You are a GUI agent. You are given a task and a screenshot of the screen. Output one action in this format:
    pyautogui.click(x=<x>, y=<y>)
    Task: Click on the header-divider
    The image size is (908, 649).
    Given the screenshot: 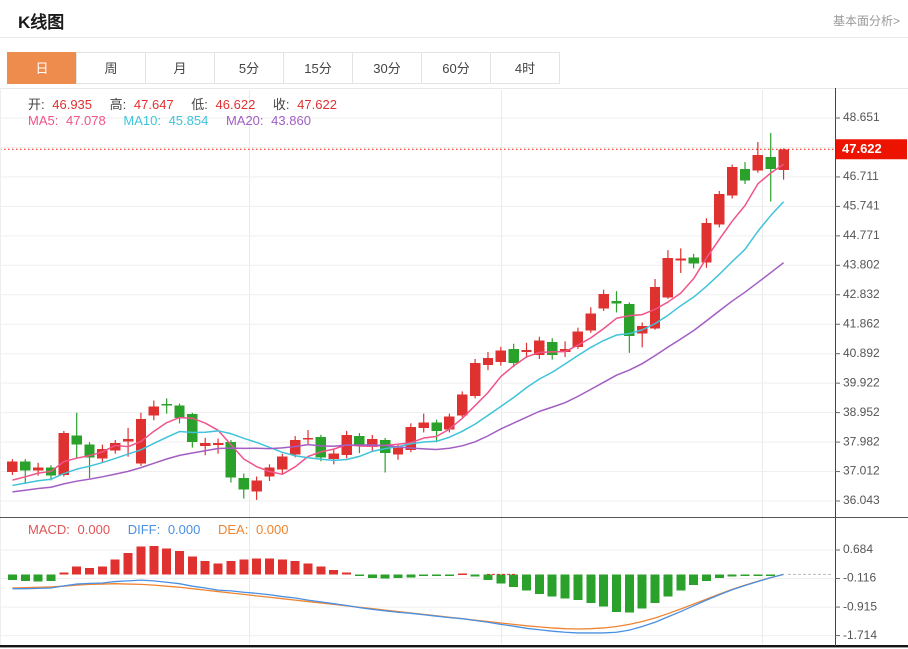 What is the action you would take?
    pyautogui.click(x=454, y=37)
    